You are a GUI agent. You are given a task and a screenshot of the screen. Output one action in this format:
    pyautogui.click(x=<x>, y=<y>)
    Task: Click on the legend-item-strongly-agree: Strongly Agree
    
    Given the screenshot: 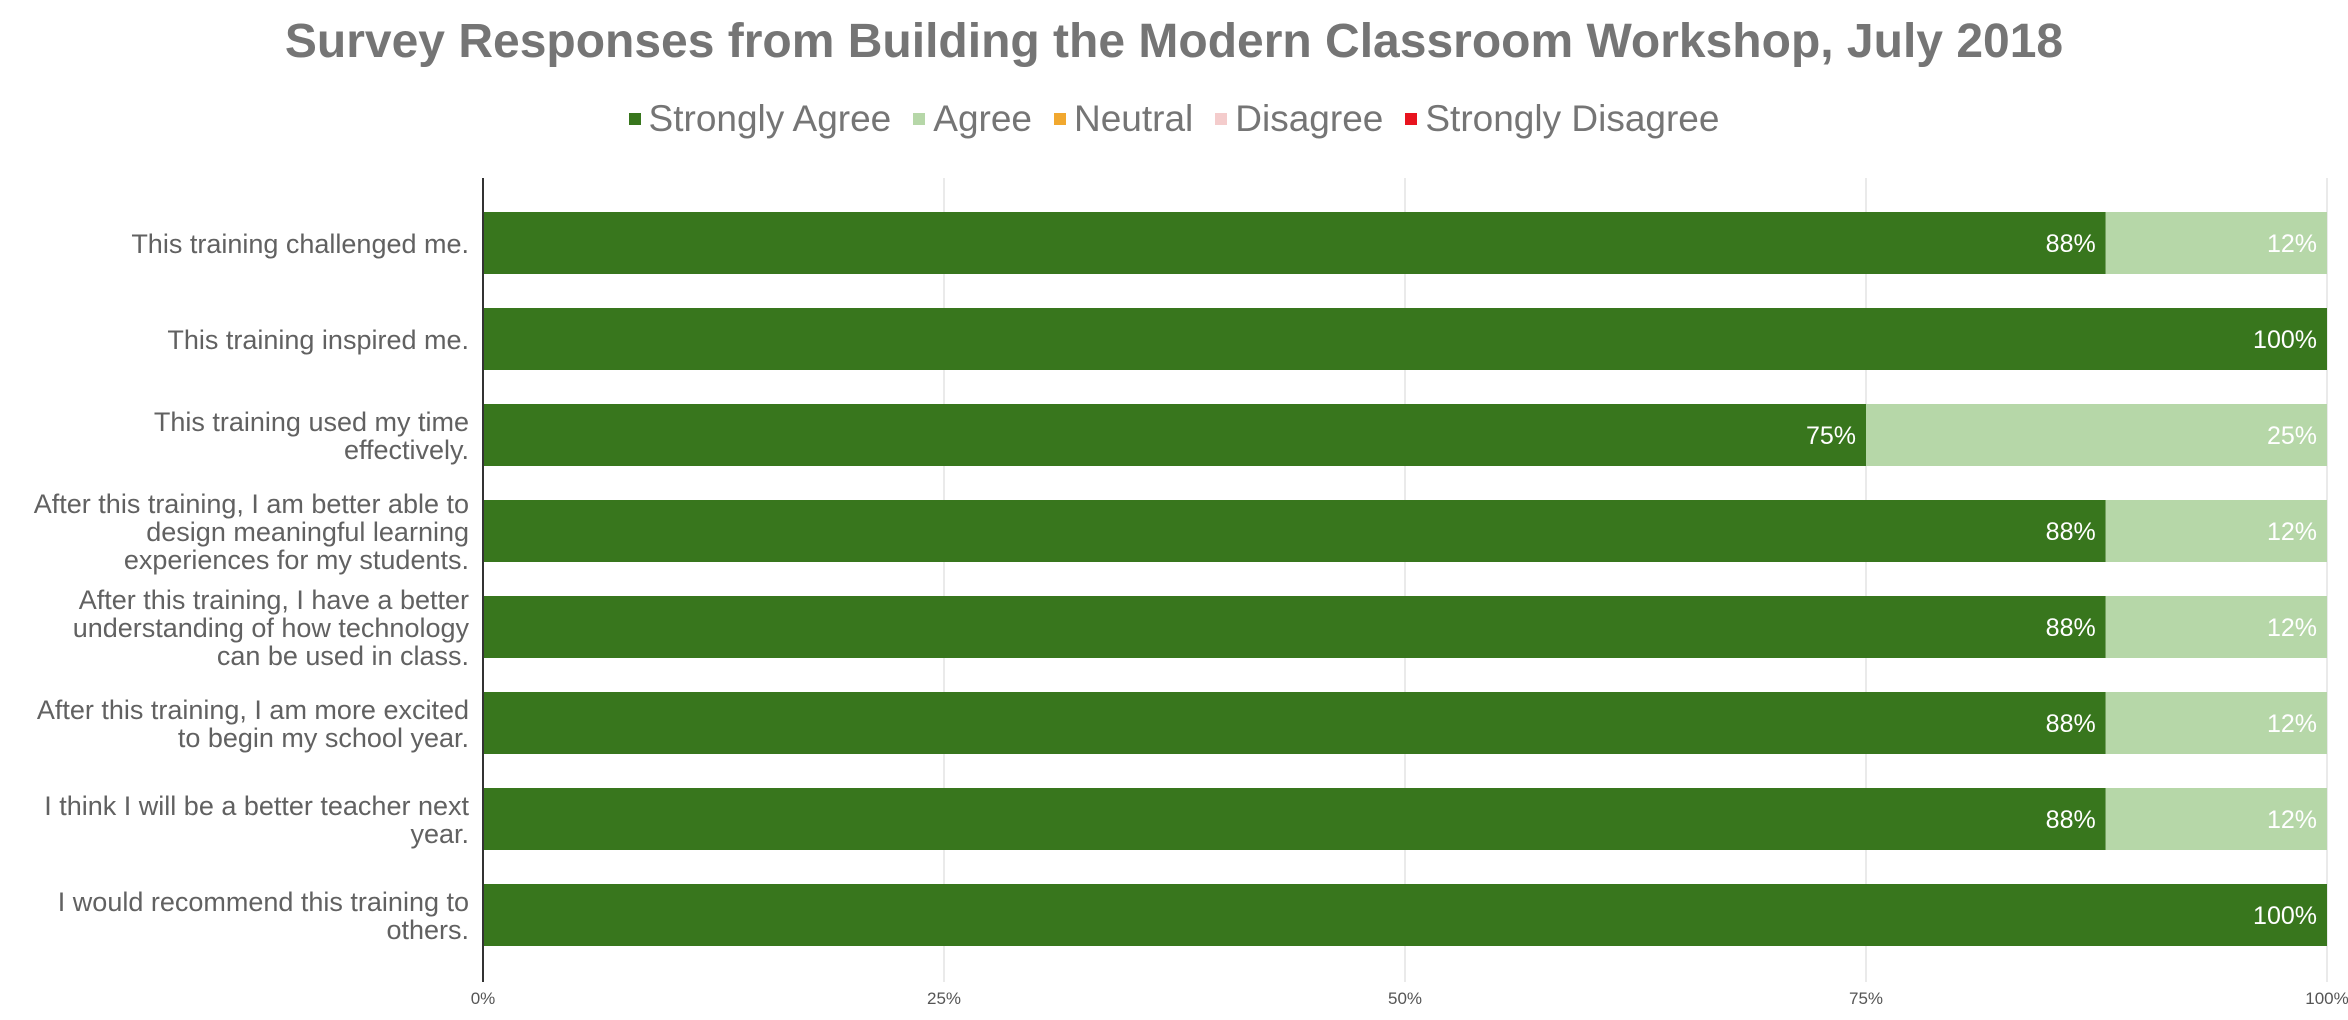 What is the action you would take?
    pyautogui.click(x=760, y=119)
    